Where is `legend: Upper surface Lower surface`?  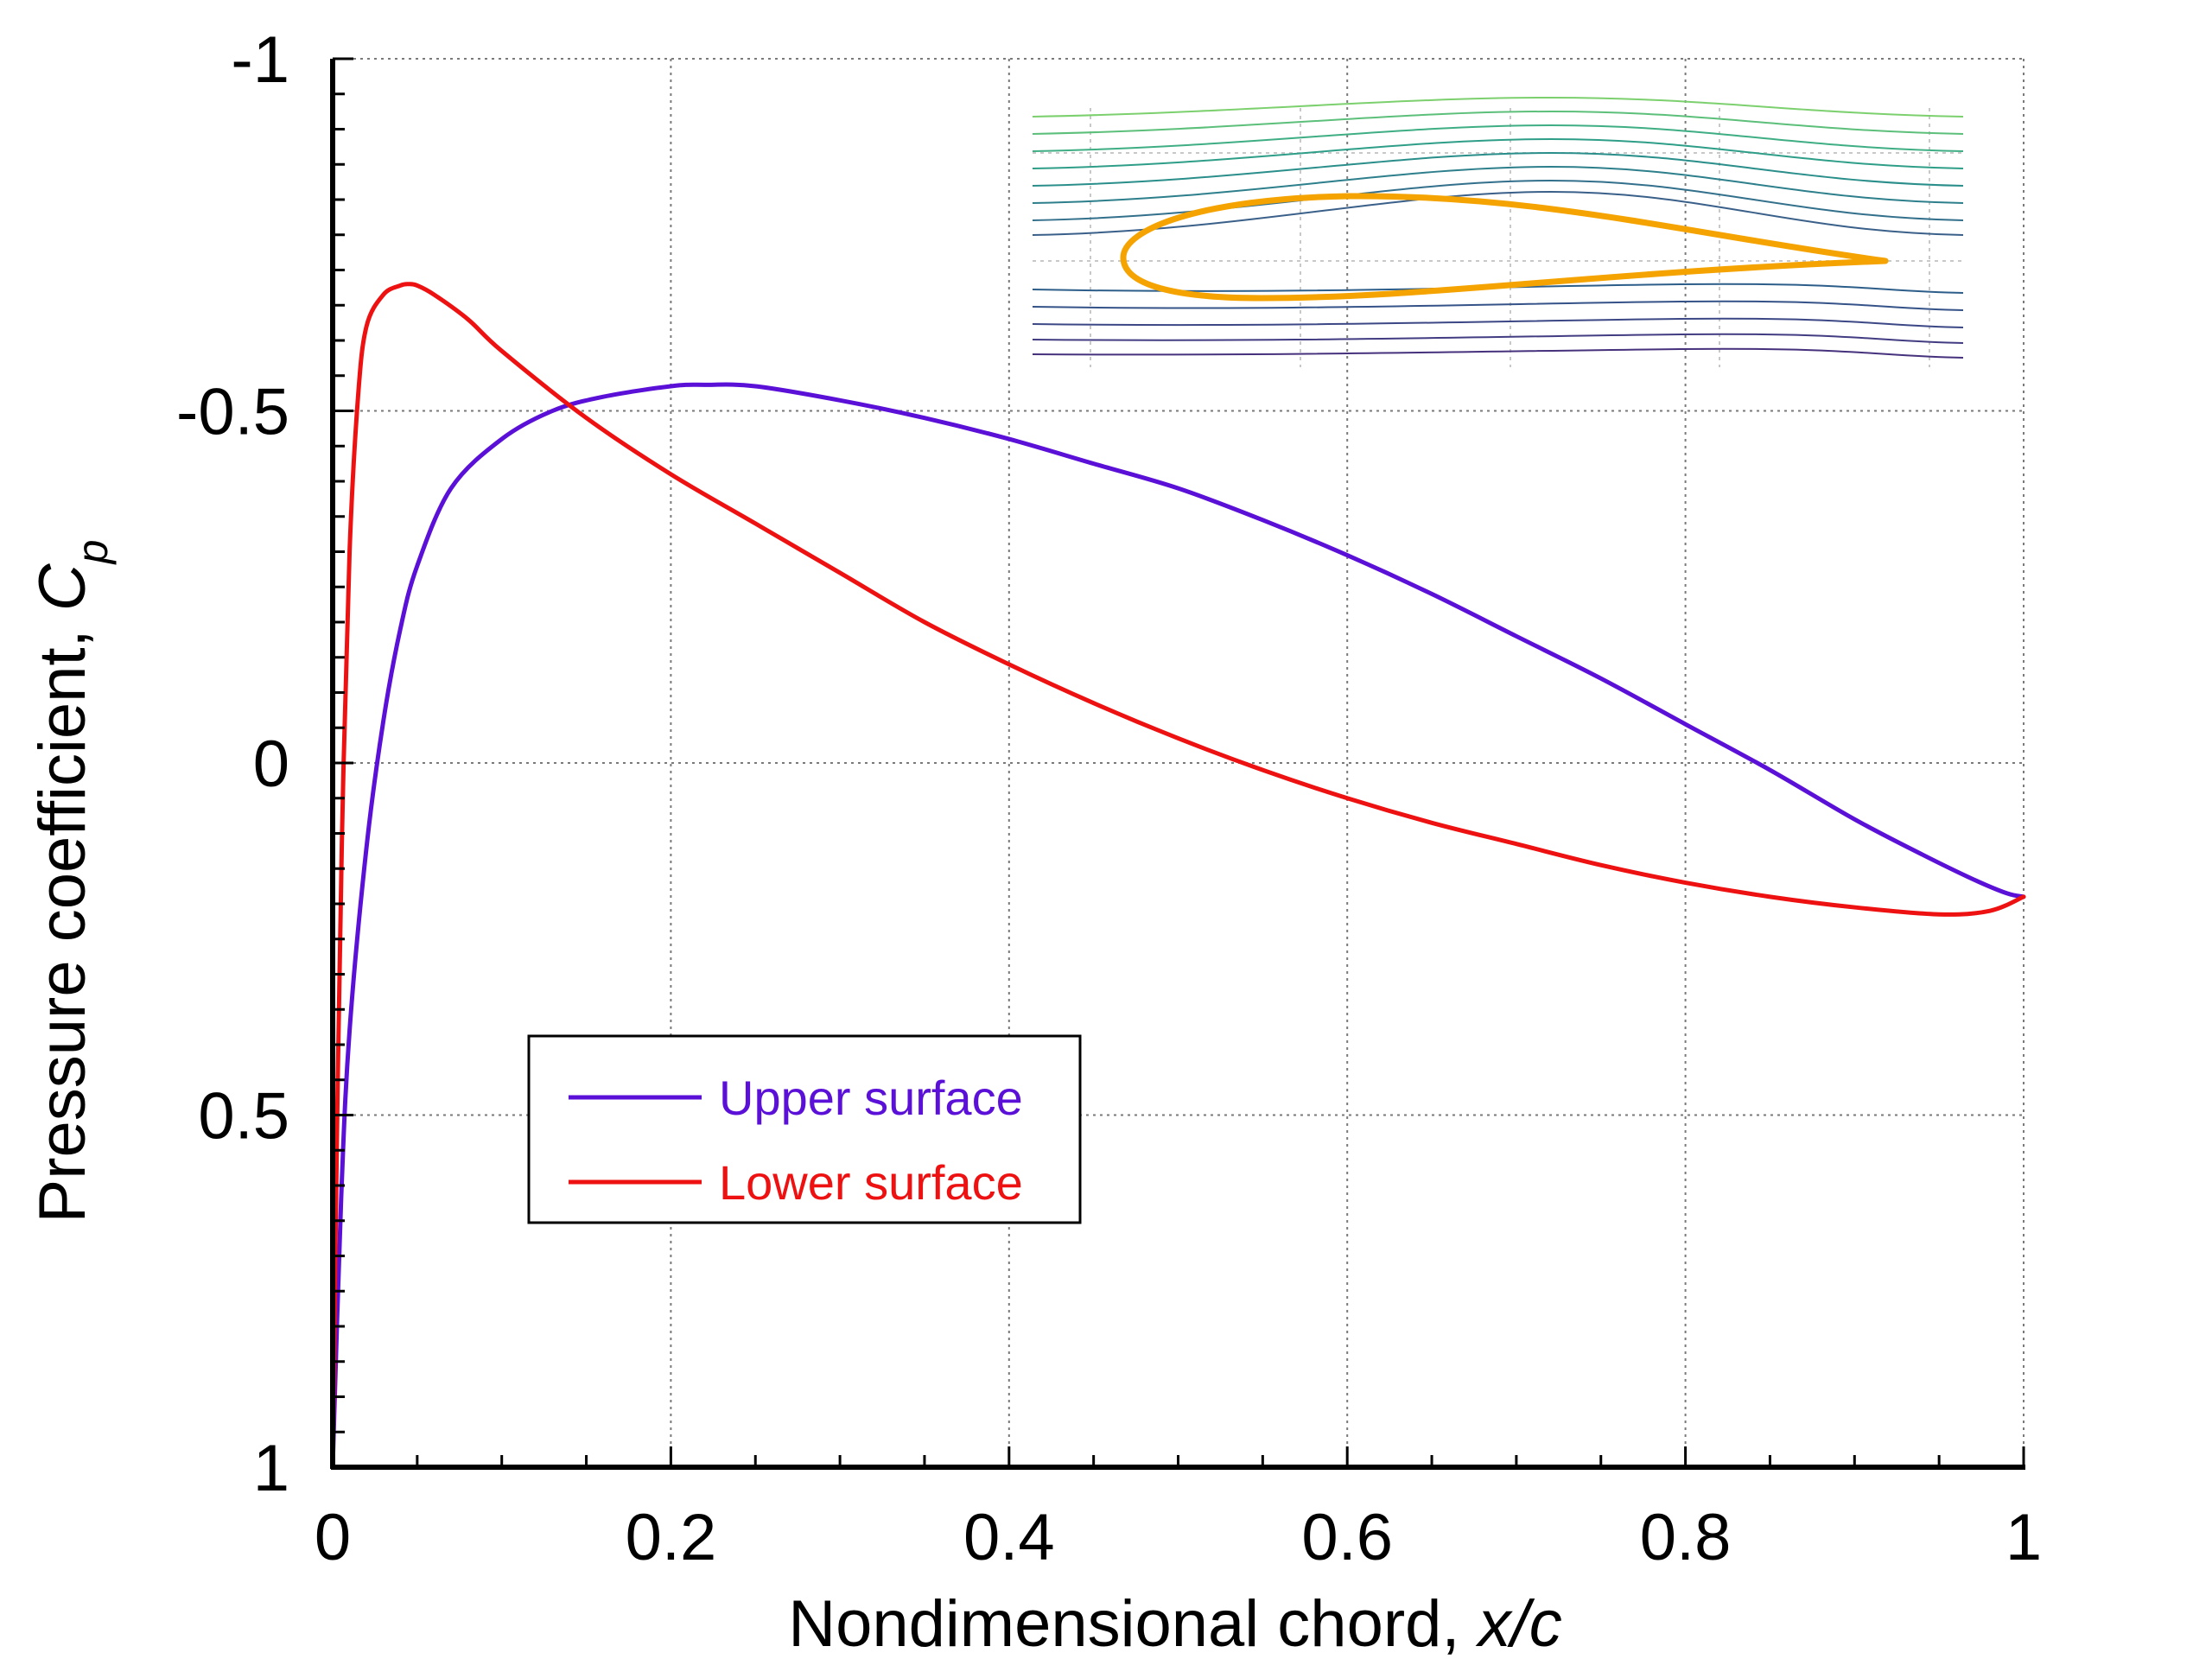 legend: Upper surface Lower surface is located at coordinates (804, 1129).